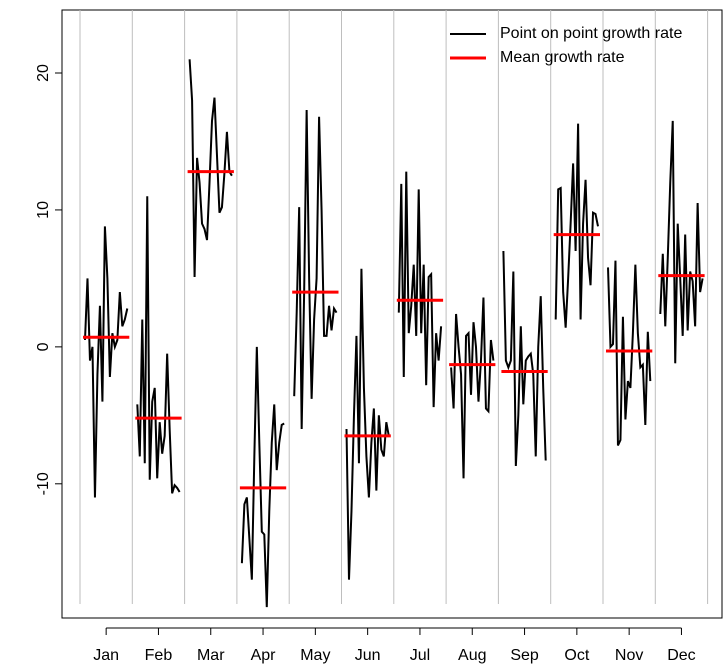  What do you see at coordinates (420, 655) in the screenshot?
I see `x-tick-label: Jul` at bounding box center [420, 655].